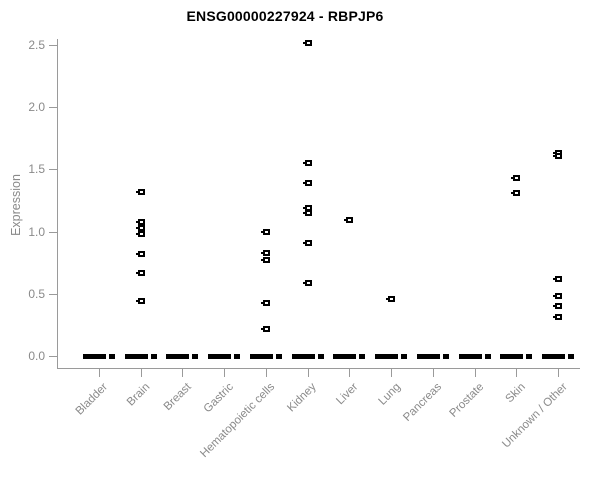  I want to click on x-axis-line, so click(318, 368).